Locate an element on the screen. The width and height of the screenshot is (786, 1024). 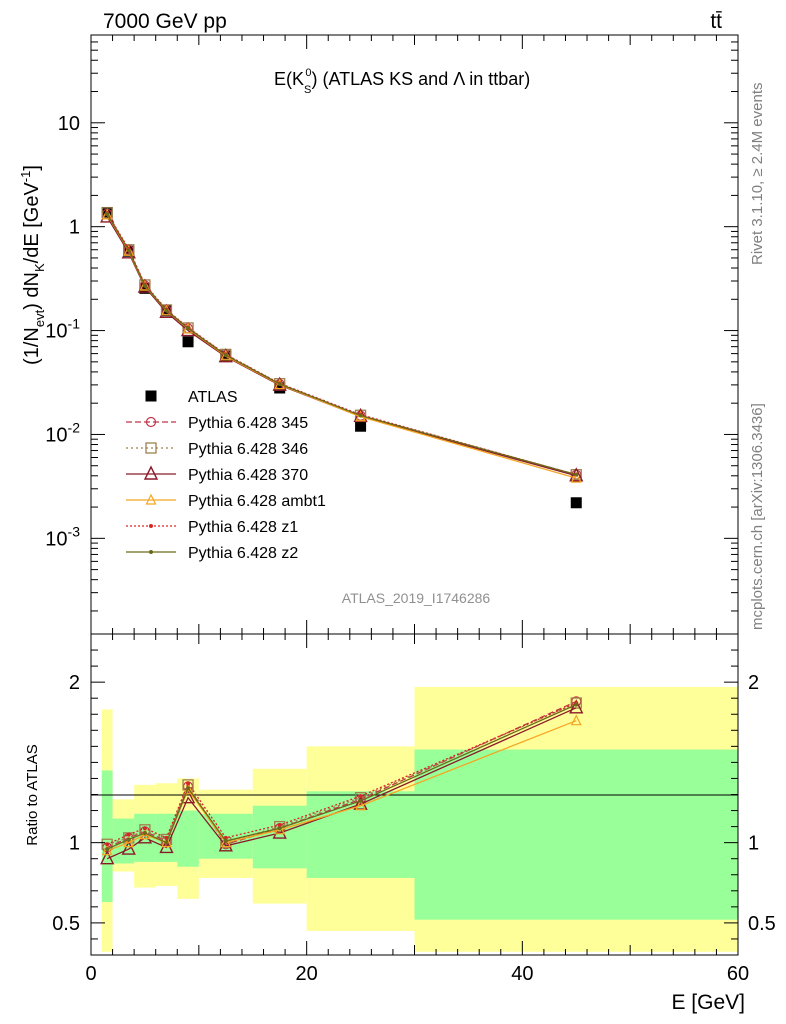
x-tick-label: 40 is located at coordinates (522, 974).